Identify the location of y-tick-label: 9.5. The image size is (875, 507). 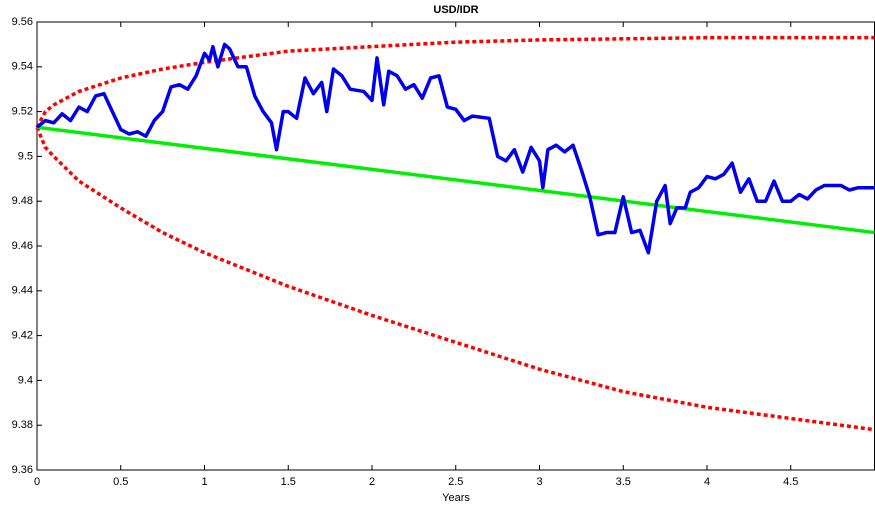
(25, 156).